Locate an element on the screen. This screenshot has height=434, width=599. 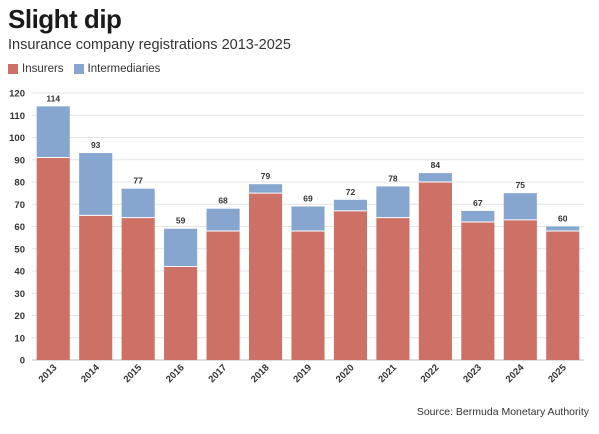
y-tick-label: 40 is located at coordinates (19, 272).